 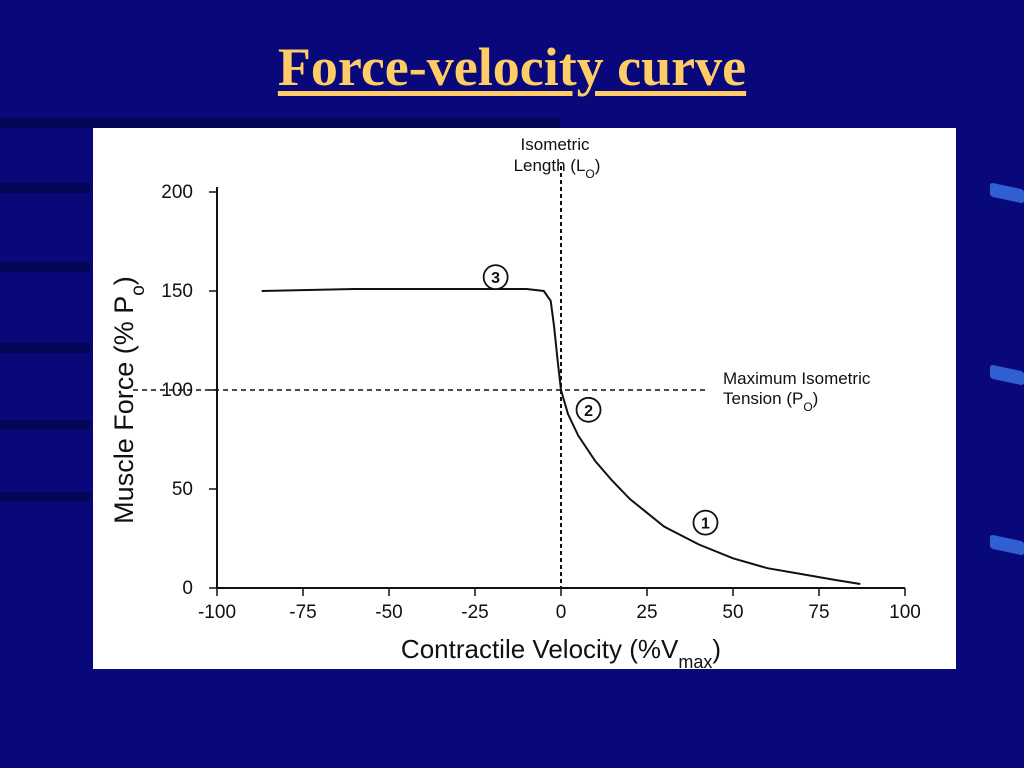 I want to click on y-tick-label: 150, so click(x=177, y=291).